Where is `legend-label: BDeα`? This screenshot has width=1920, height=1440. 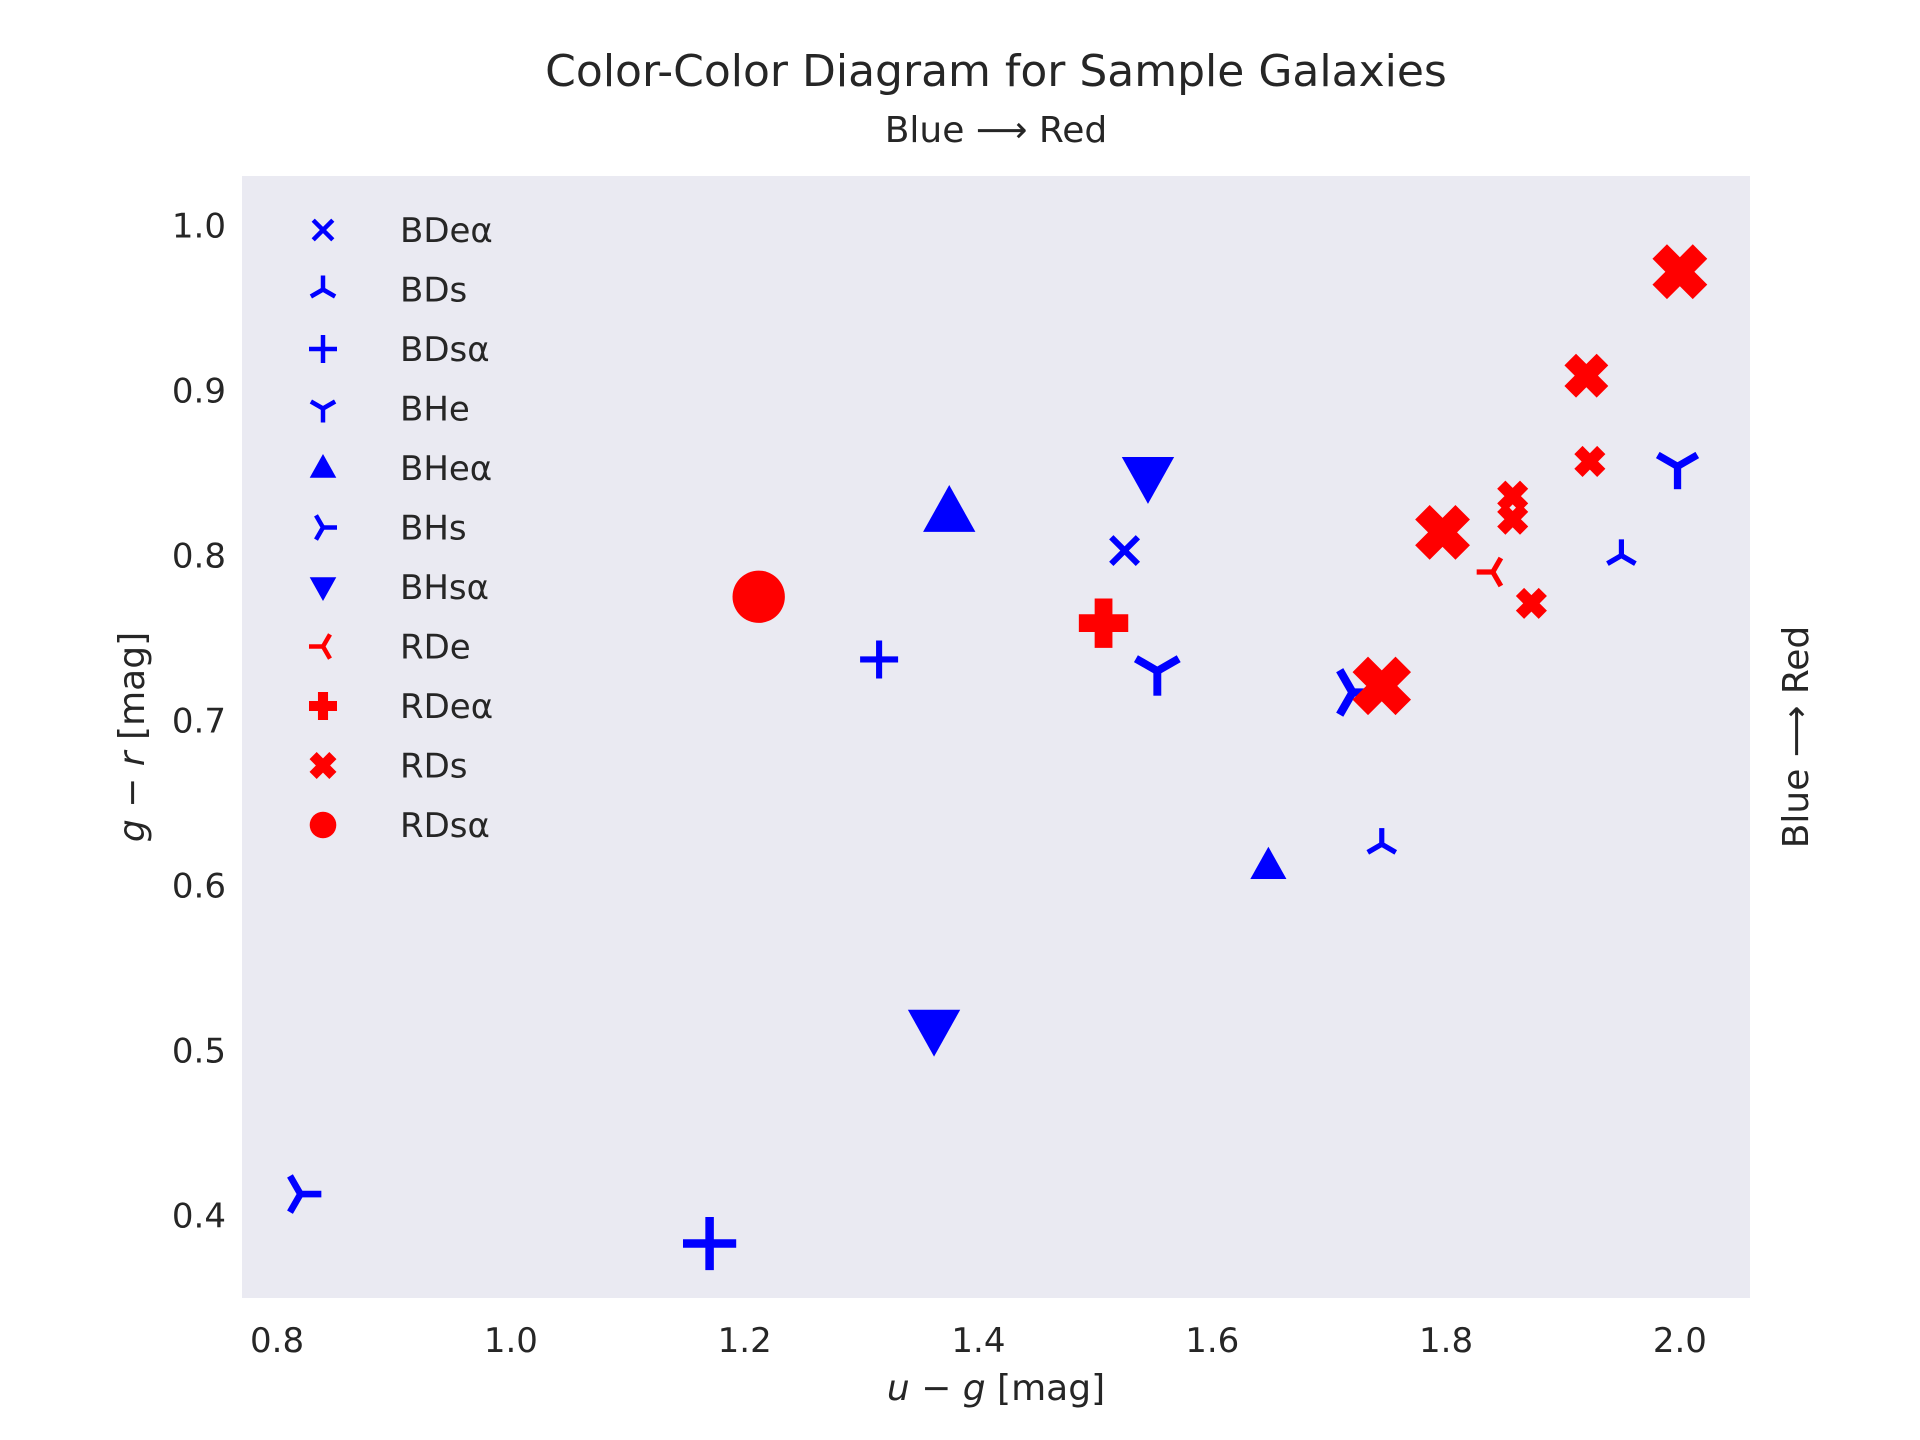
legend-label: BDeα is located at coordinates (446, 231).